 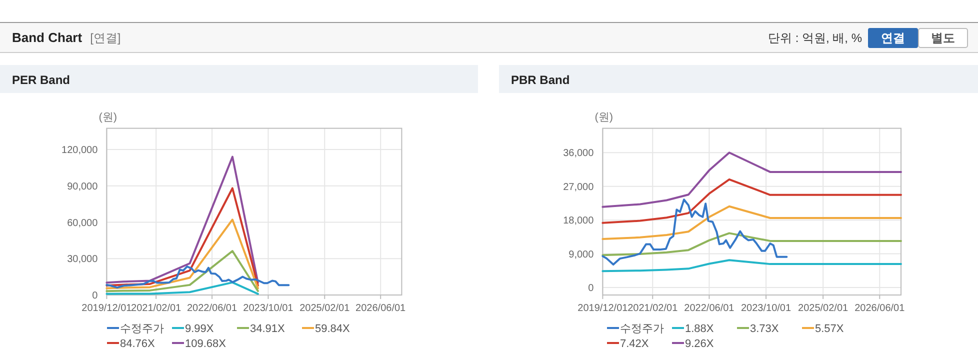 What do you see at coordinates (82, 223) in the screenshot?
I see `y-tick-label: 60,000` at bounding box center [82, 223].